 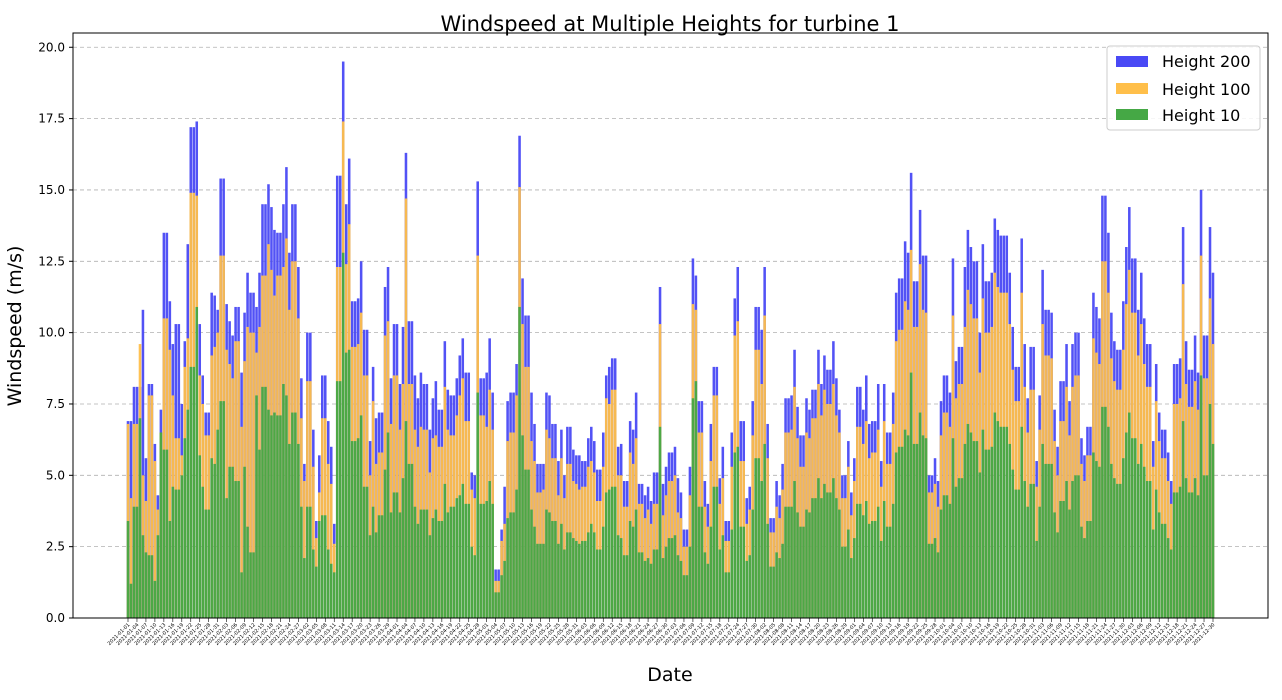 I want to click on legend: Height 200 Height 100 Height 10, so click(x=1183, y=88).